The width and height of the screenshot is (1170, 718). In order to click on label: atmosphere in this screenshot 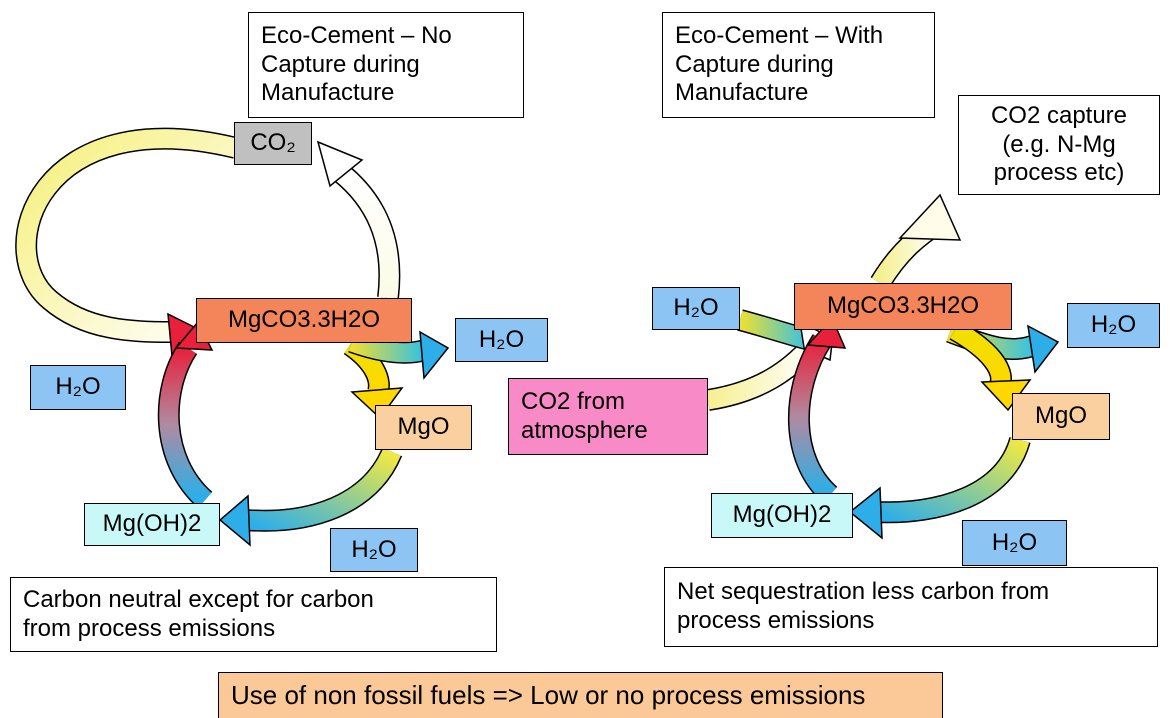, I will do `click(584, 430)`.